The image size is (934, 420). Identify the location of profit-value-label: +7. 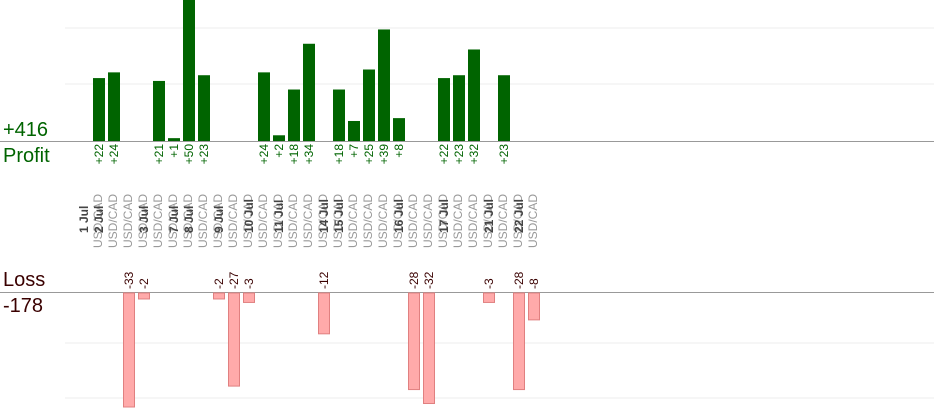
(354, 151).